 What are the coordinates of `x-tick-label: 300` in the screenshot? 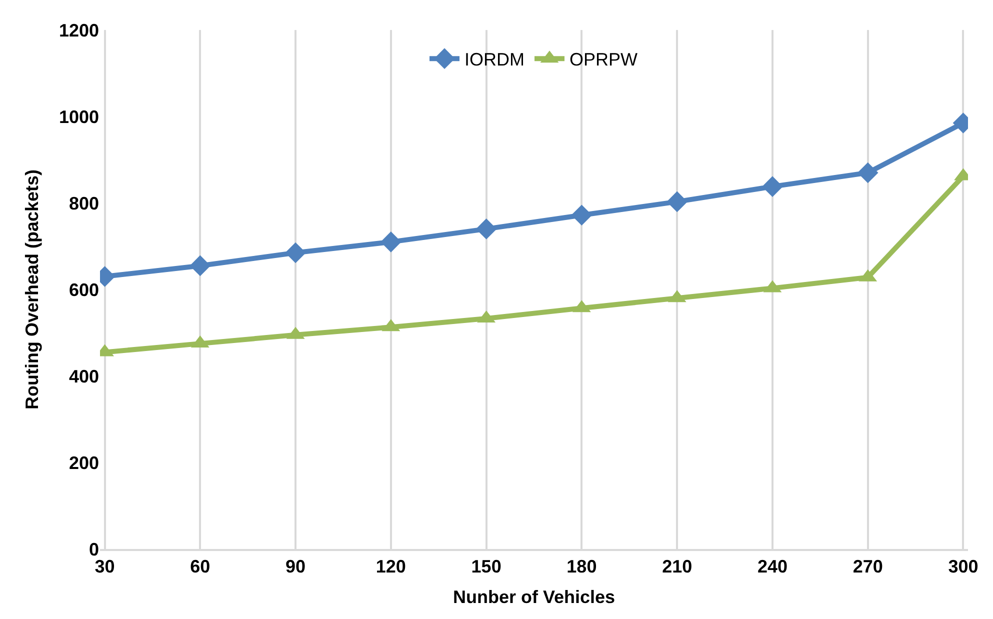 It's located at (963, 566).